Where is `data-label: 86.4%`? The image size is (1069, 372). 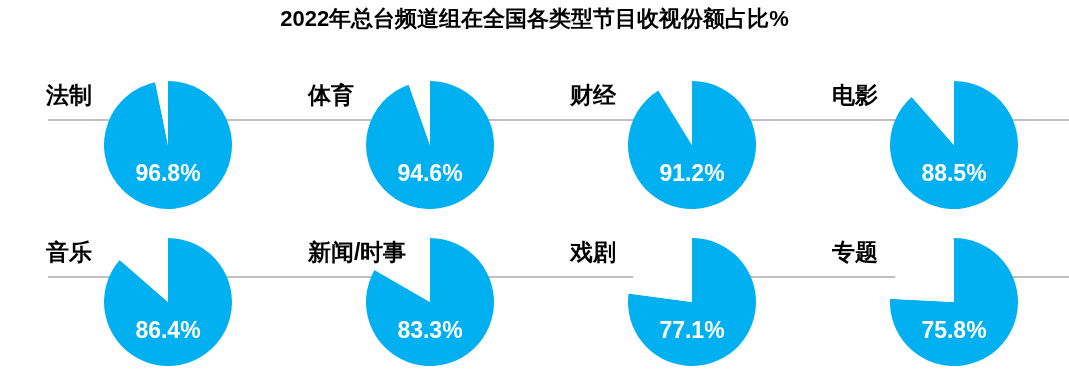 data-label: 86.4% is located at coordinates (168, 330).